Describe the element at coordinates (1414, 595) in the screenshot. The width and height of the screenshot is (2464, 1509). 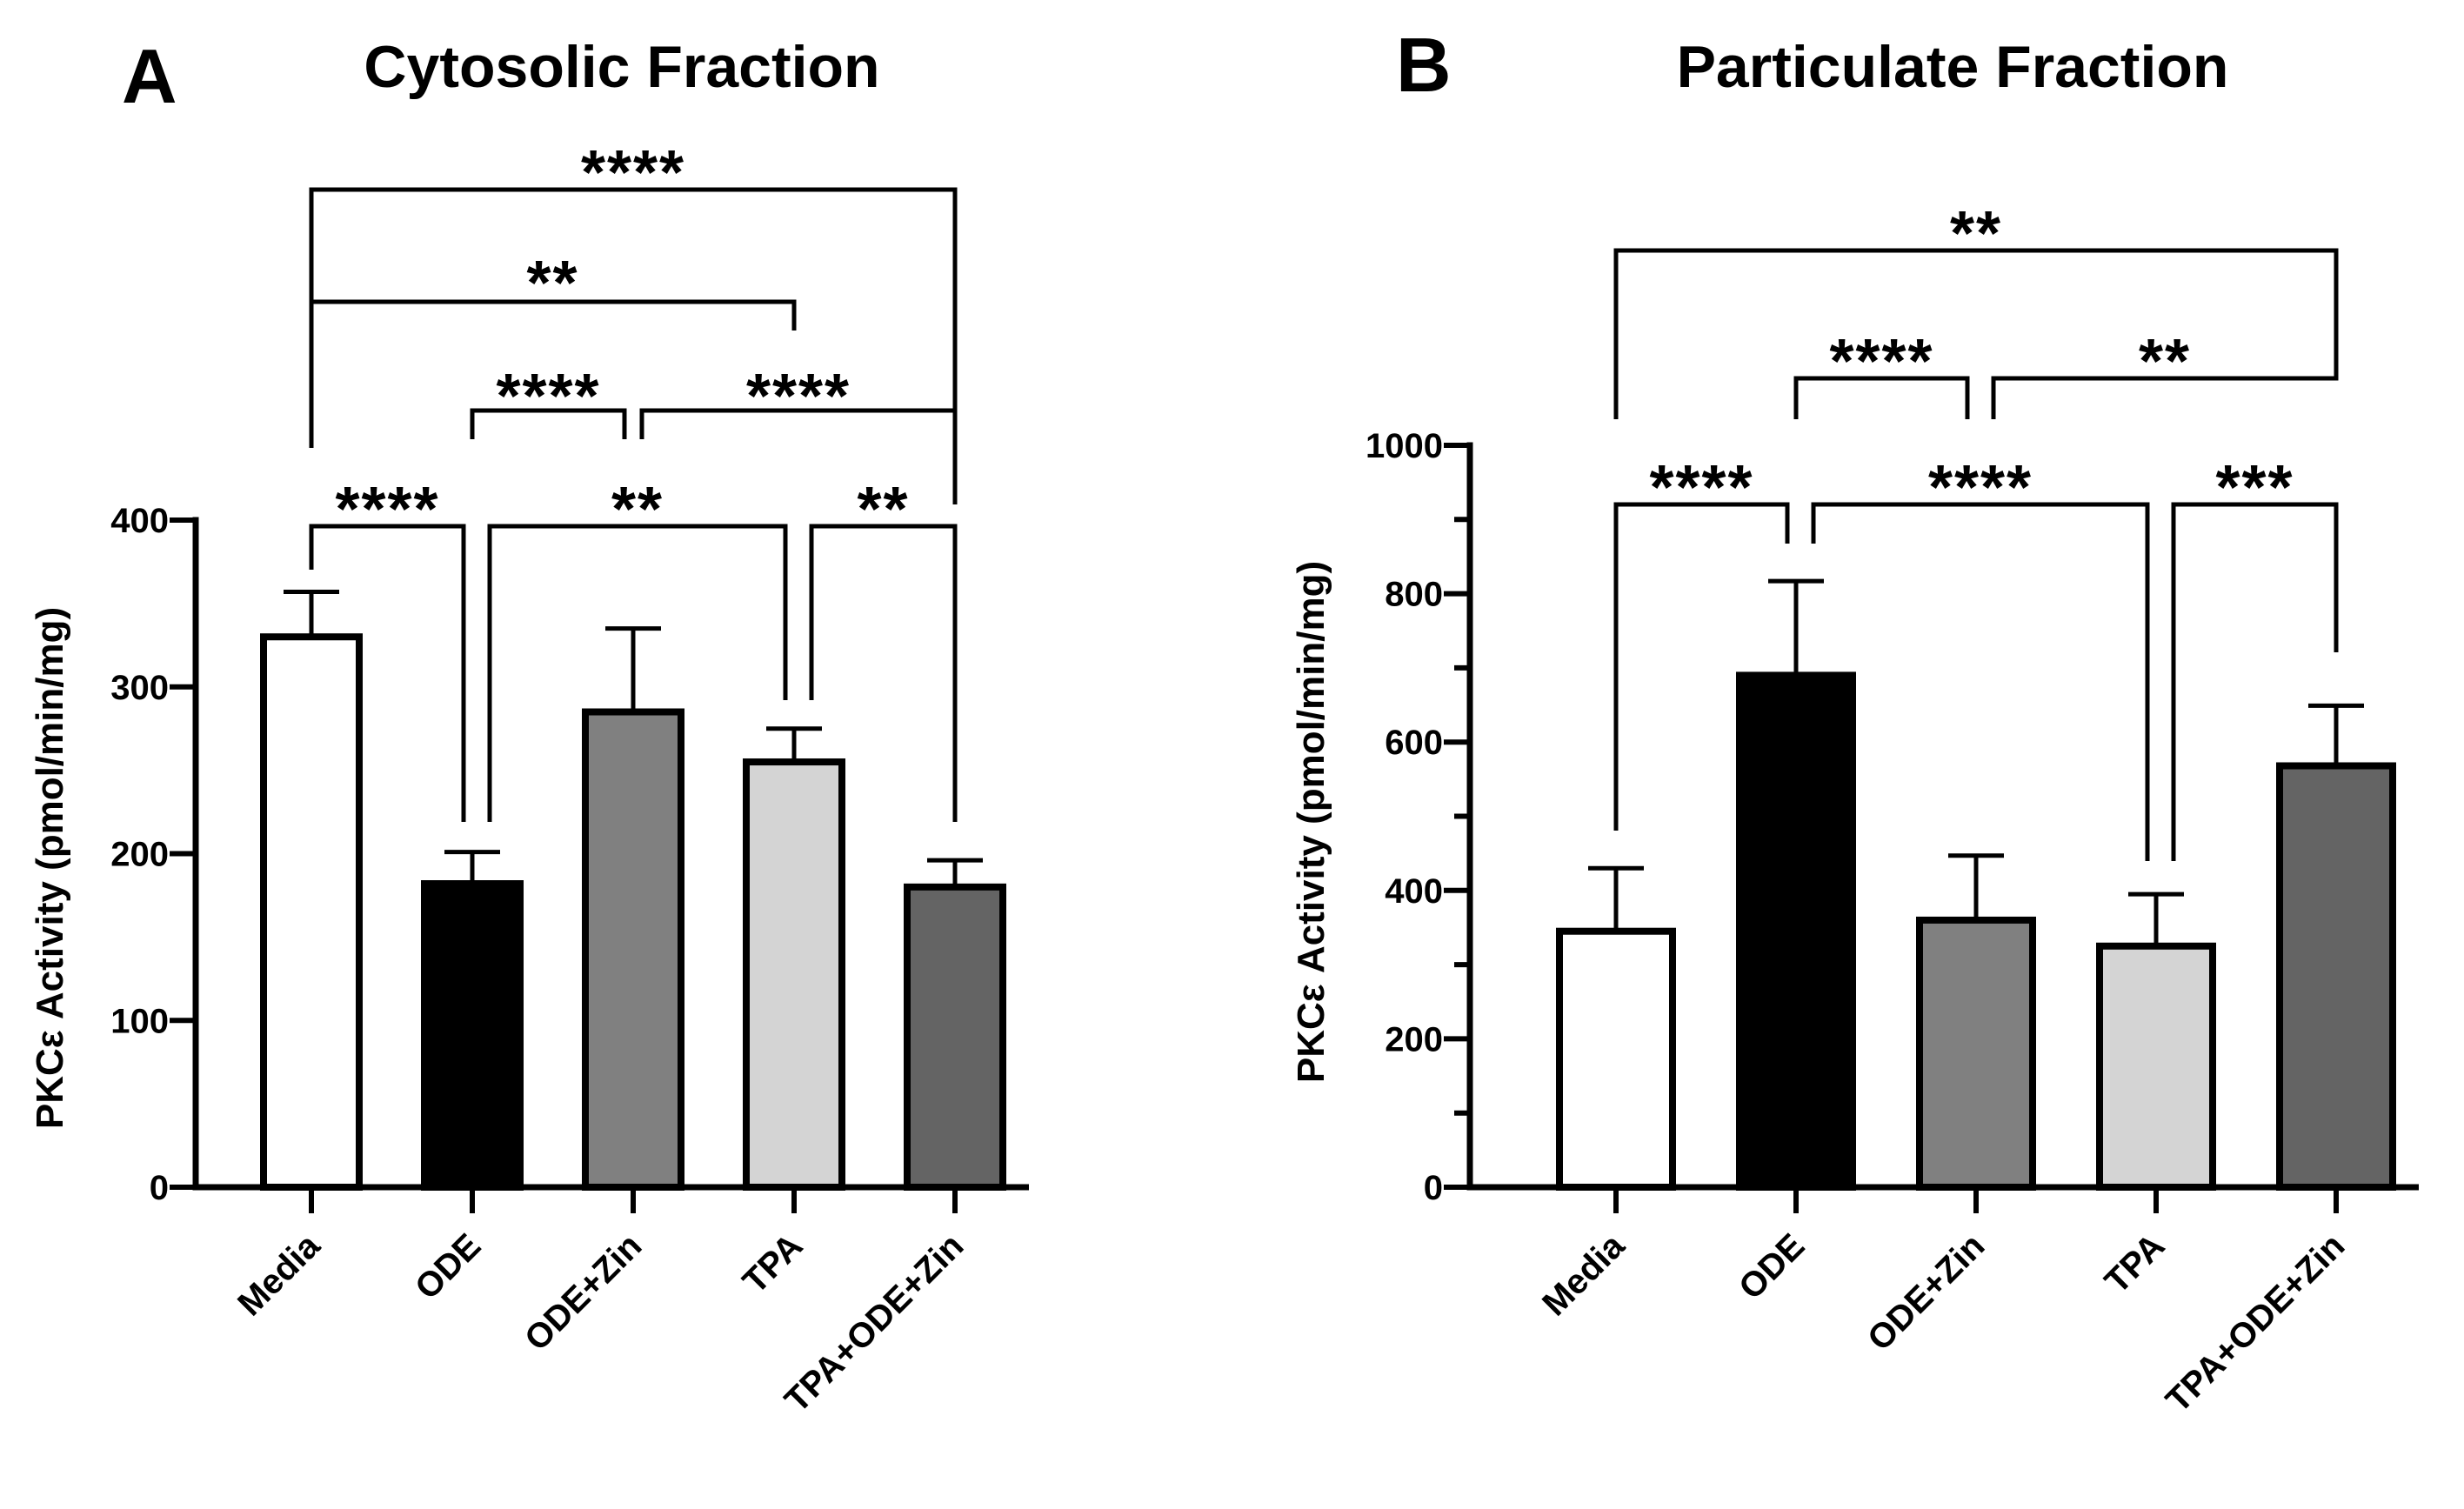
I see `y-tick-label: 800` at that location.